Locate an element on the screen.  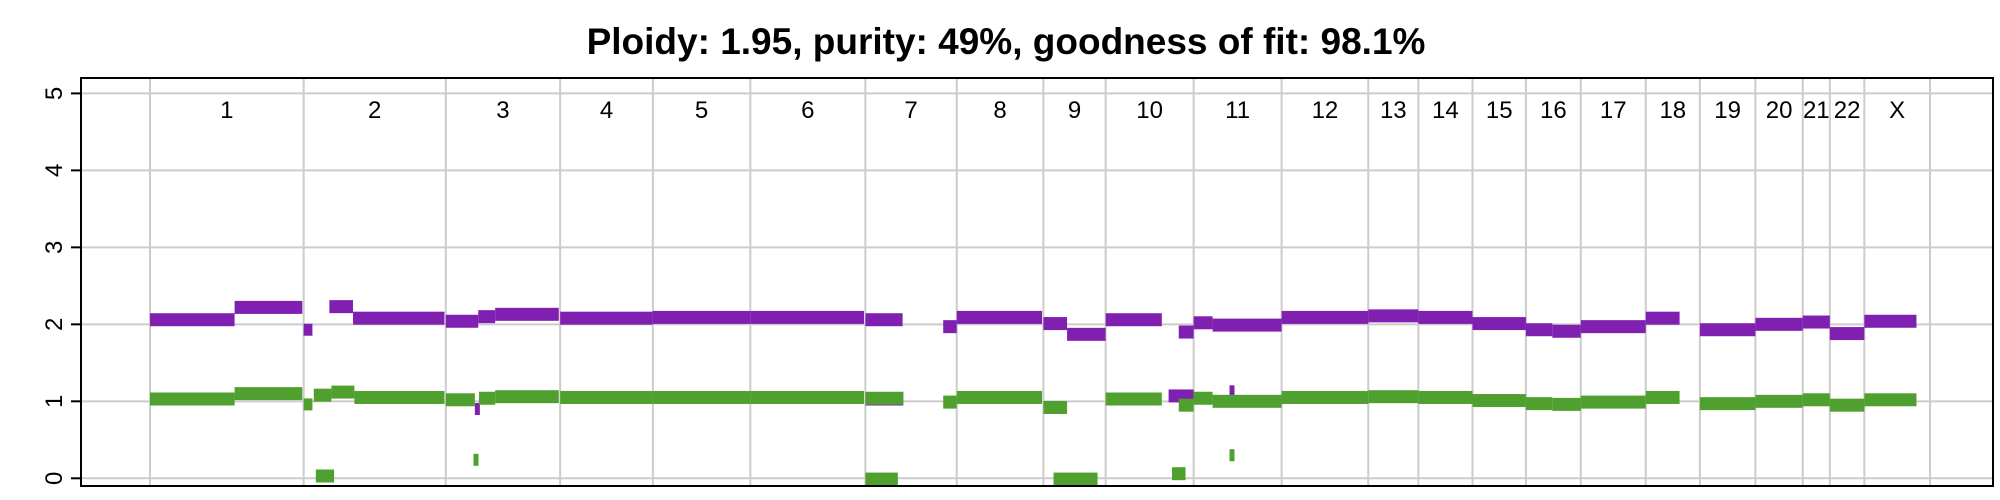
y-tick-label: 2 is located at coordinates (54, 324).